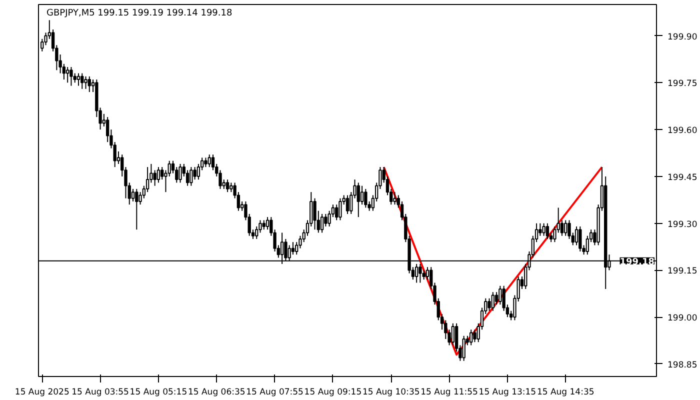 The height and width of the screenshot is (400, 700). I want to click on y-tick-label: 199.90, so click(683, 37).